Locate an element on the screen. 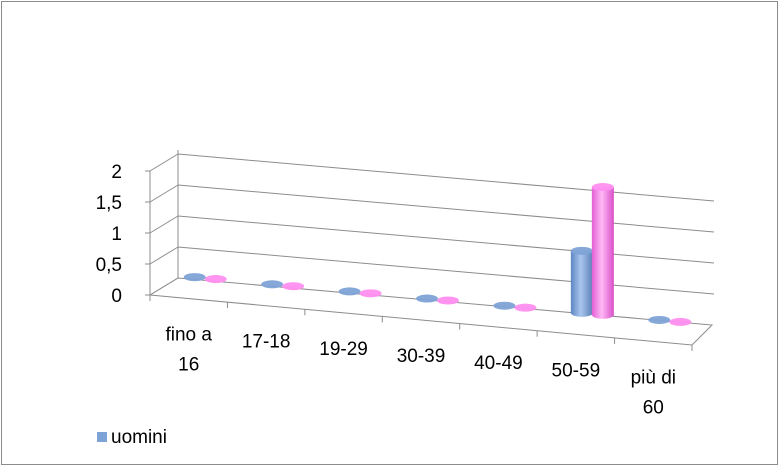 The image size is (781, 468). x-category-label: 30-39 is located at coordinates (421, 356).